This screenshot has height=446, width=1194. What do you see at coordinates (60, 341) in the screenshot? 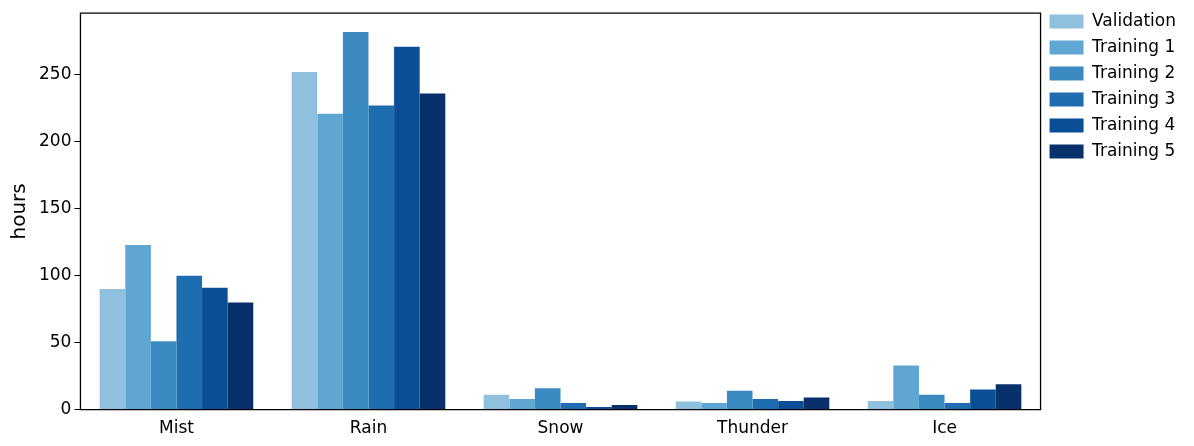
I see `y-tick-label: 50` at bounding box center [60, 341].